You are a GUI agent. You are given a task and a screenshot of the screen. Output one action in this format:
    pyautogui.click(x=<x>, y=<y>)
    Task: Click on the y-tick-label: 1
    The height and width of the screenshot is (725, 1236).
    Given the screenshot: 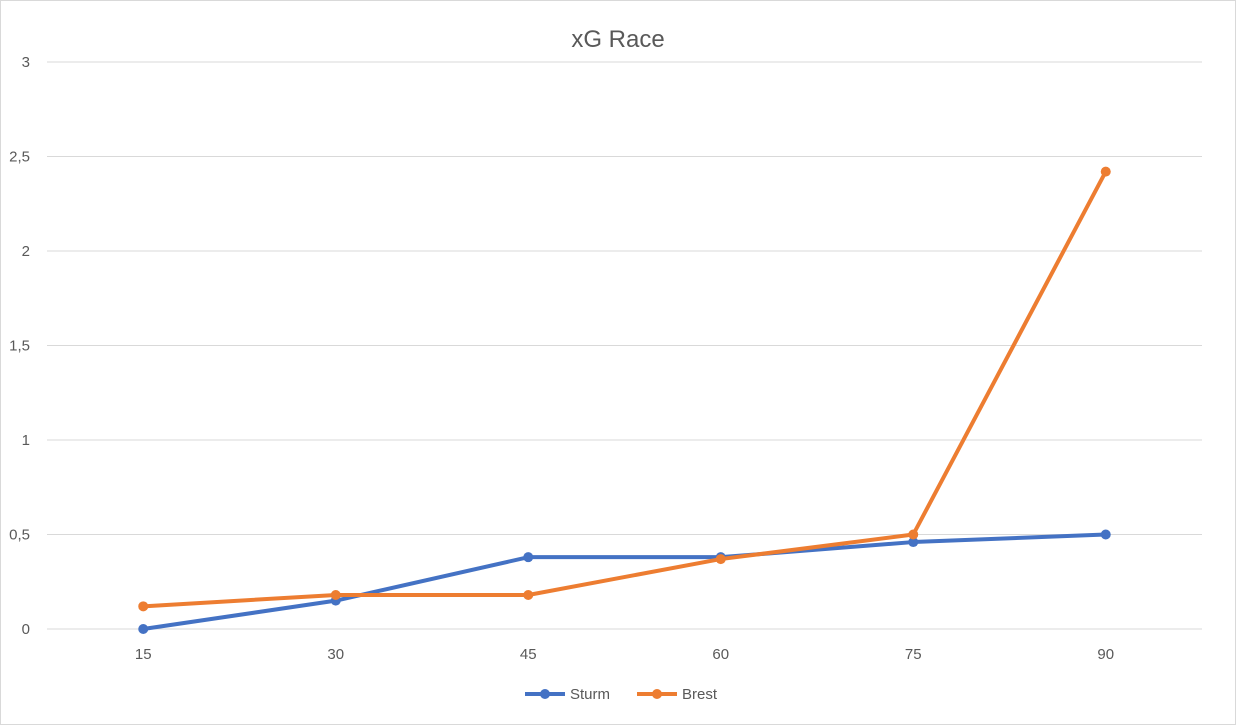 What is the action you would take?
    pyautogui.click(x=26, y=440)
    